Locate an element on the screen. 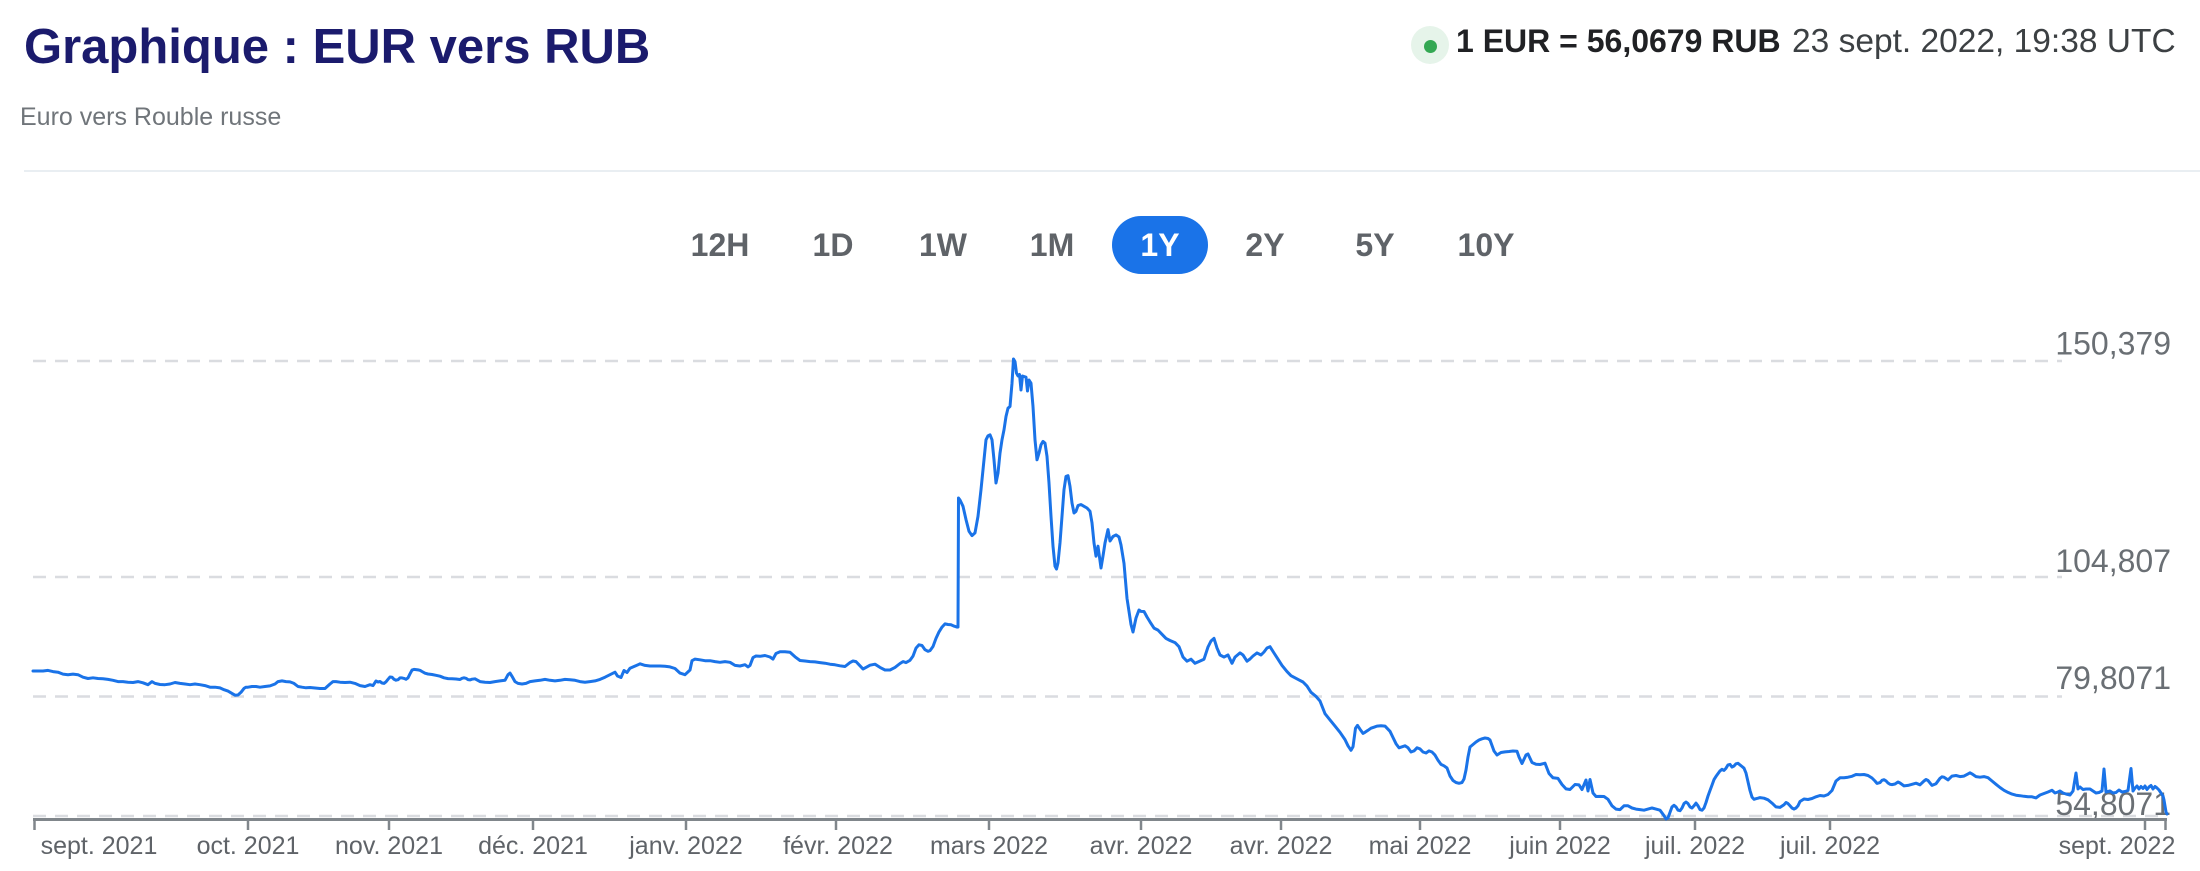 The width and height of the screenshot is (2200, 871). svg-text: déc. 2021 is located at coordinates (533, 846).